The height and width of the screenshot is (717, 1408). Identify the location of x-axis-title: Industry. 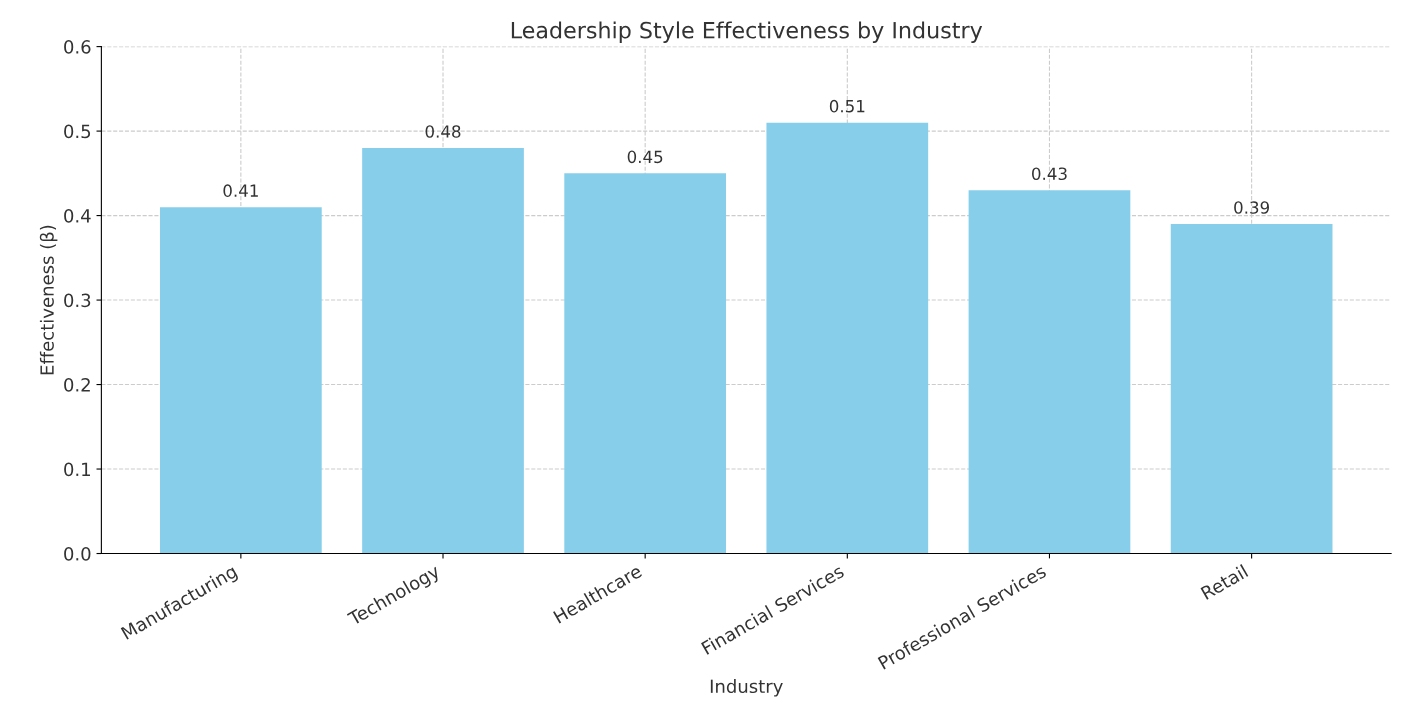
(746, 688).